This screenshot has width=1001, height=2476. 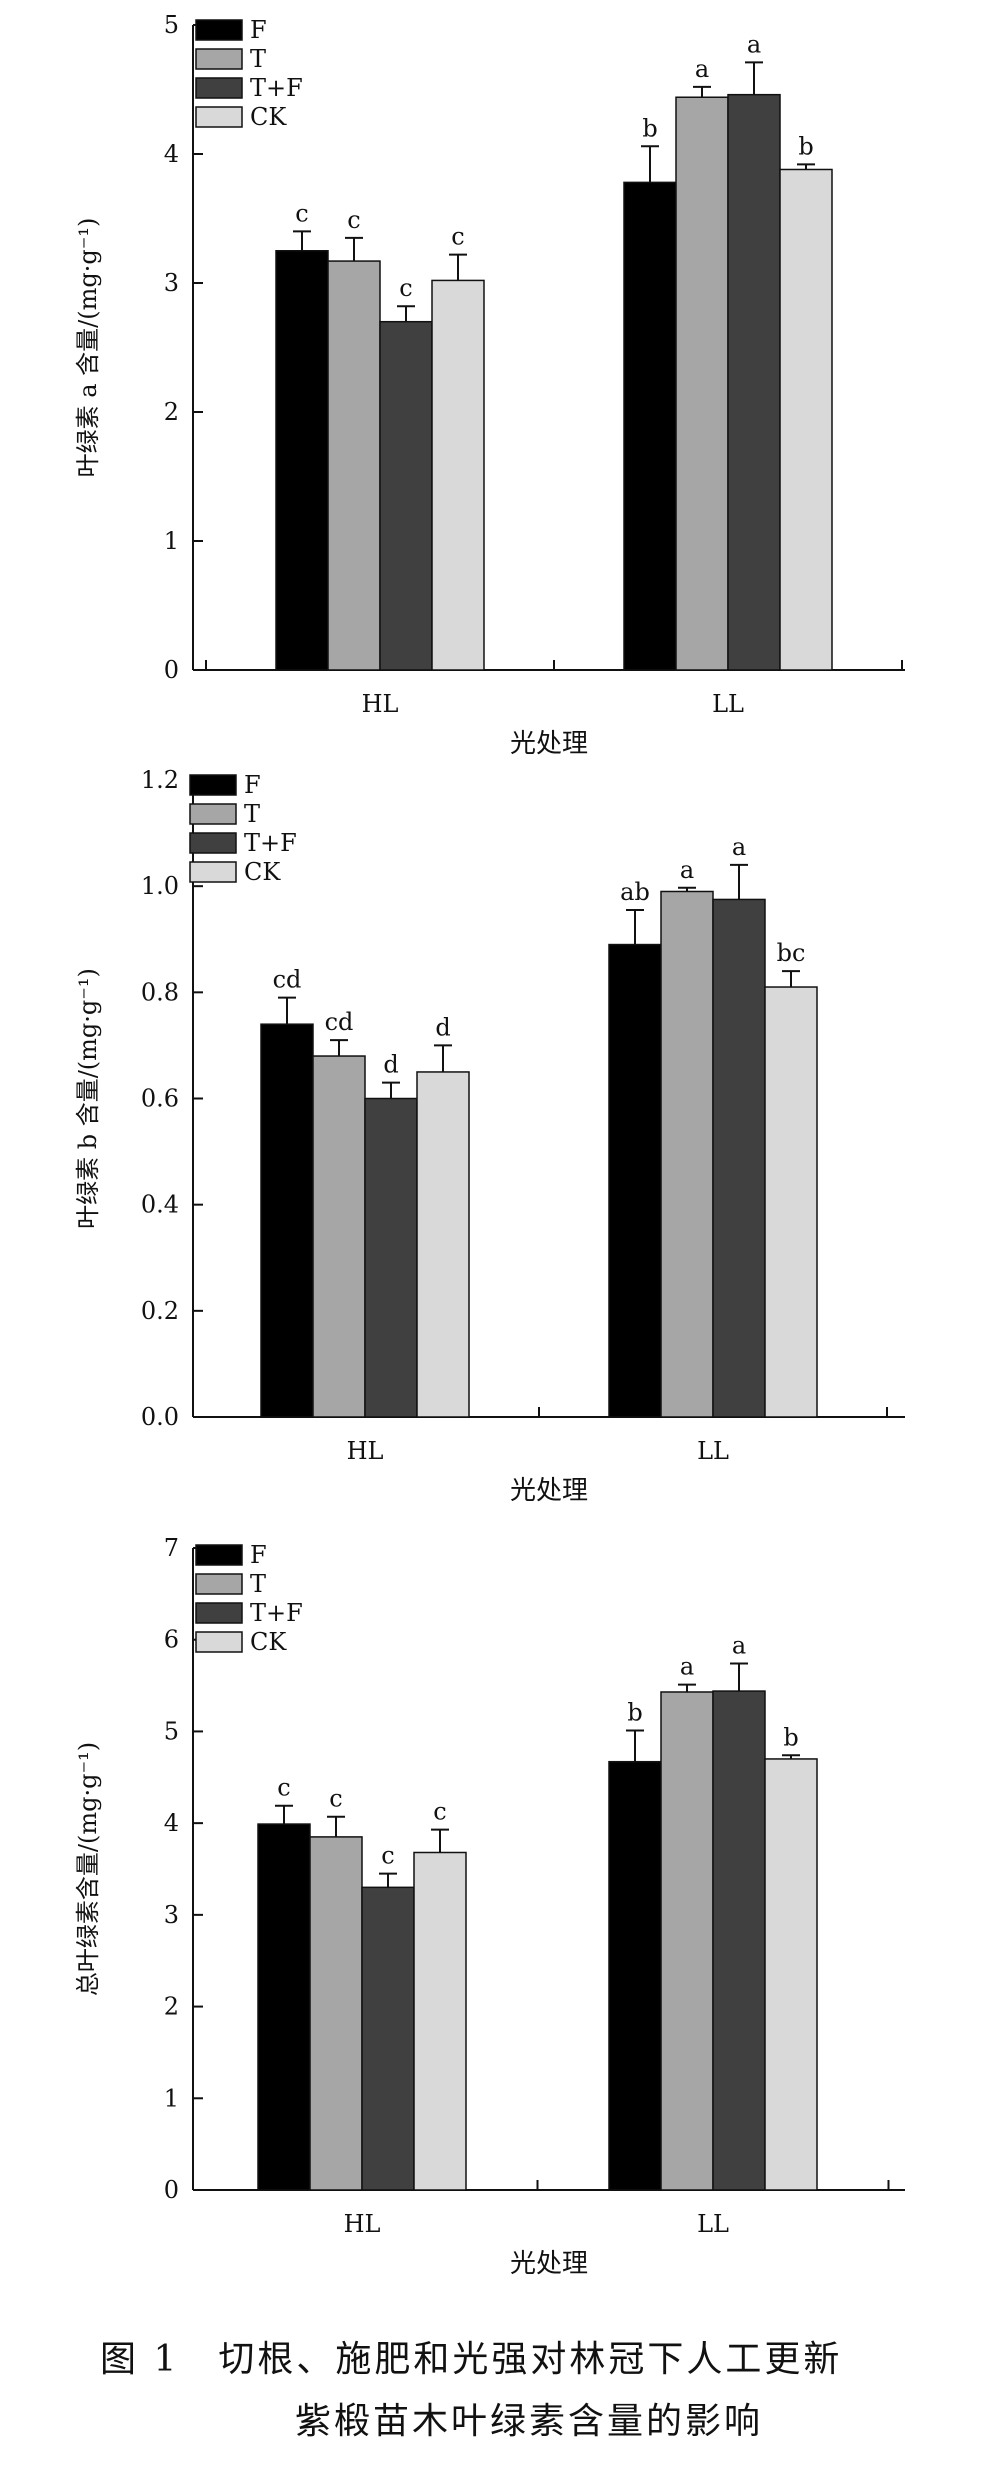 I want to click on significance-letter: ab, so click(x=635, y=892).